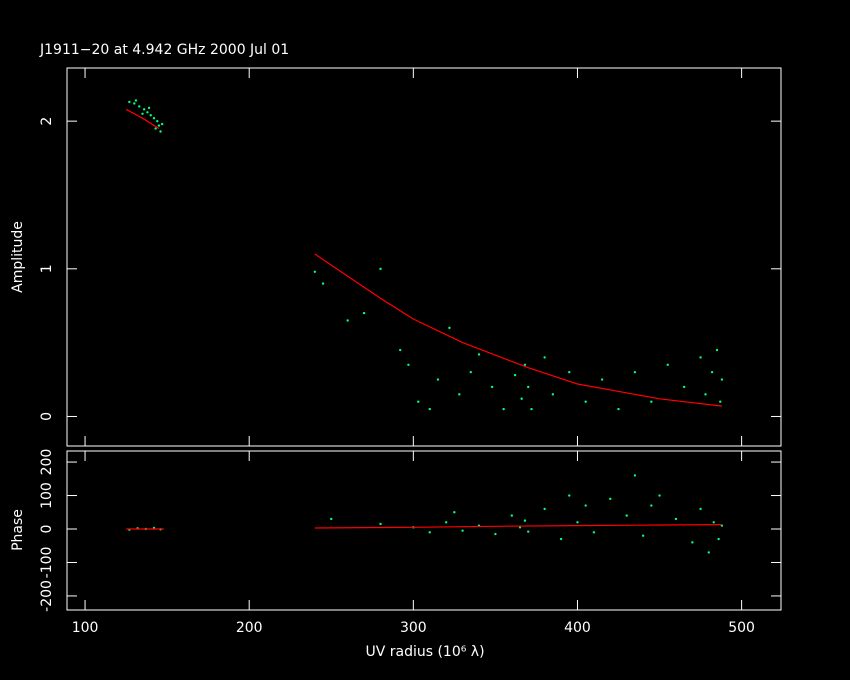 The image size is (850, 680). I want to click on x-axis-label: UV radius (10⁶ λ), so click(424, 652).